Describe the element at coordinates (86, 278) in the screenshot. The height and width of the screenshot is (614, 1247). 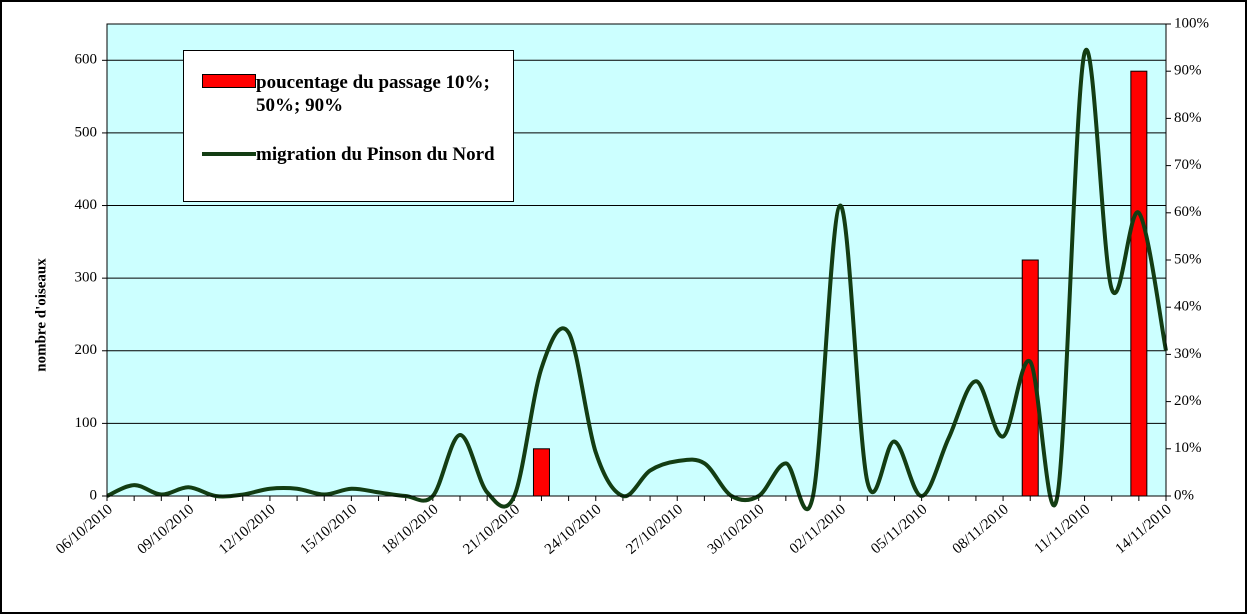
I see `y-tick-label: 300` at that location.